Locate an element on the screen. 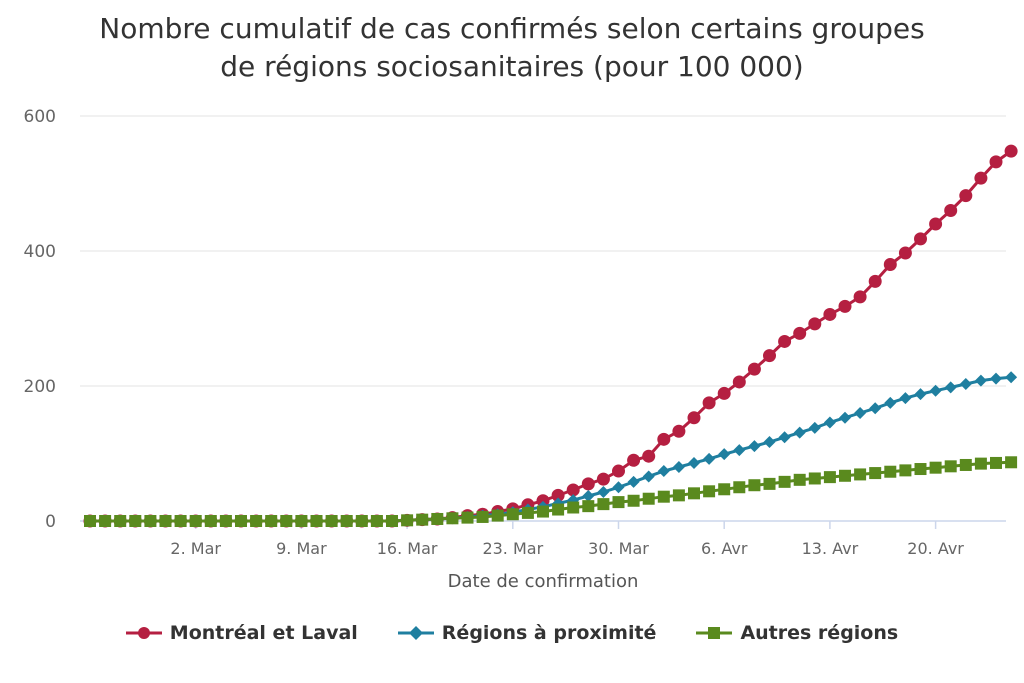 The width and height of the screenshot is (1024, 683). legend-item-regions-proximite: Régions à proximité is located at coordinates (526, 633).